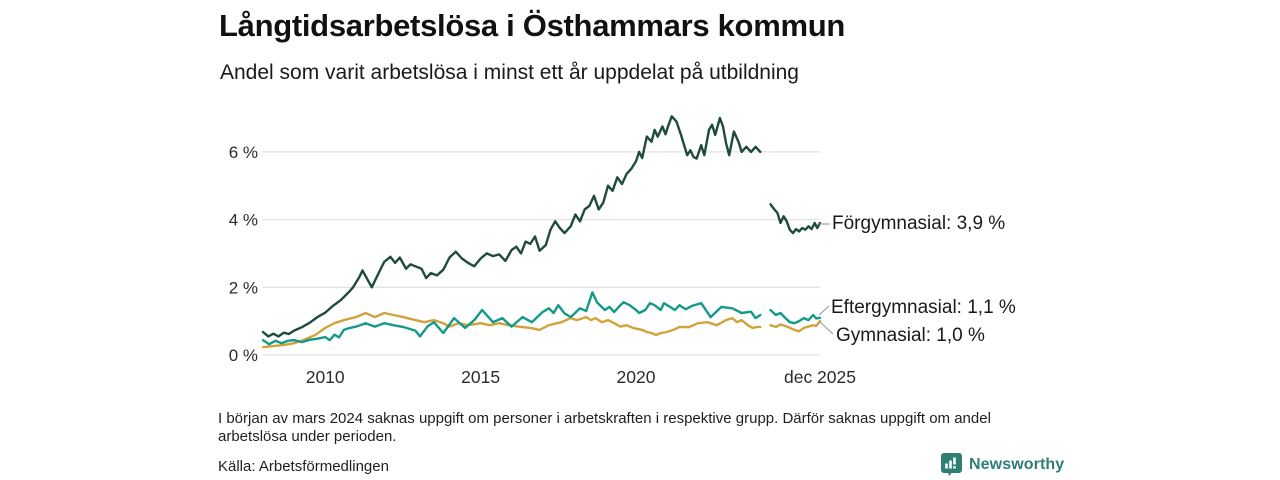 This screenshot has height=480, width=1280. Describe the element at coordinates (303, 466) in the screenshot. I see `source-note: Källa: Arbetsförmedlingen` at that location.